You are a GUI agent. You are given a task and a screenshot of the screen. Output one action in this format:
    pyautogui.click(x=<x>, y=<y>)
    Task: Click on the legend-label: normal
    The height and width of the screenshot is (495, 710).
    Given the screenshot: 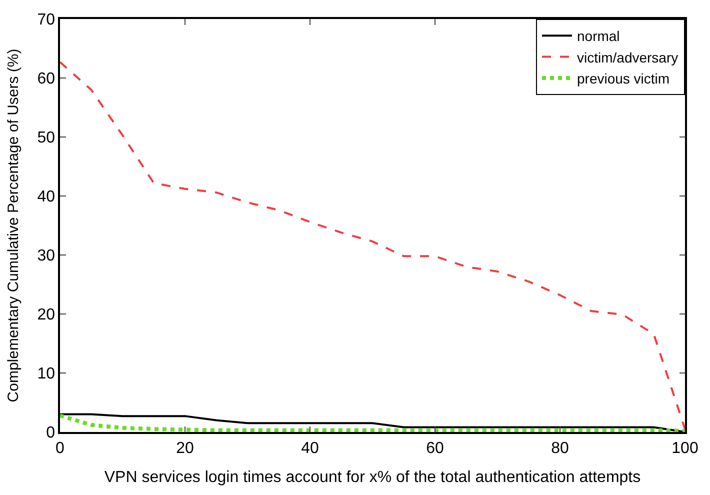 What is the action you would take?
    pyautogui.click(x=598, y=36)
    